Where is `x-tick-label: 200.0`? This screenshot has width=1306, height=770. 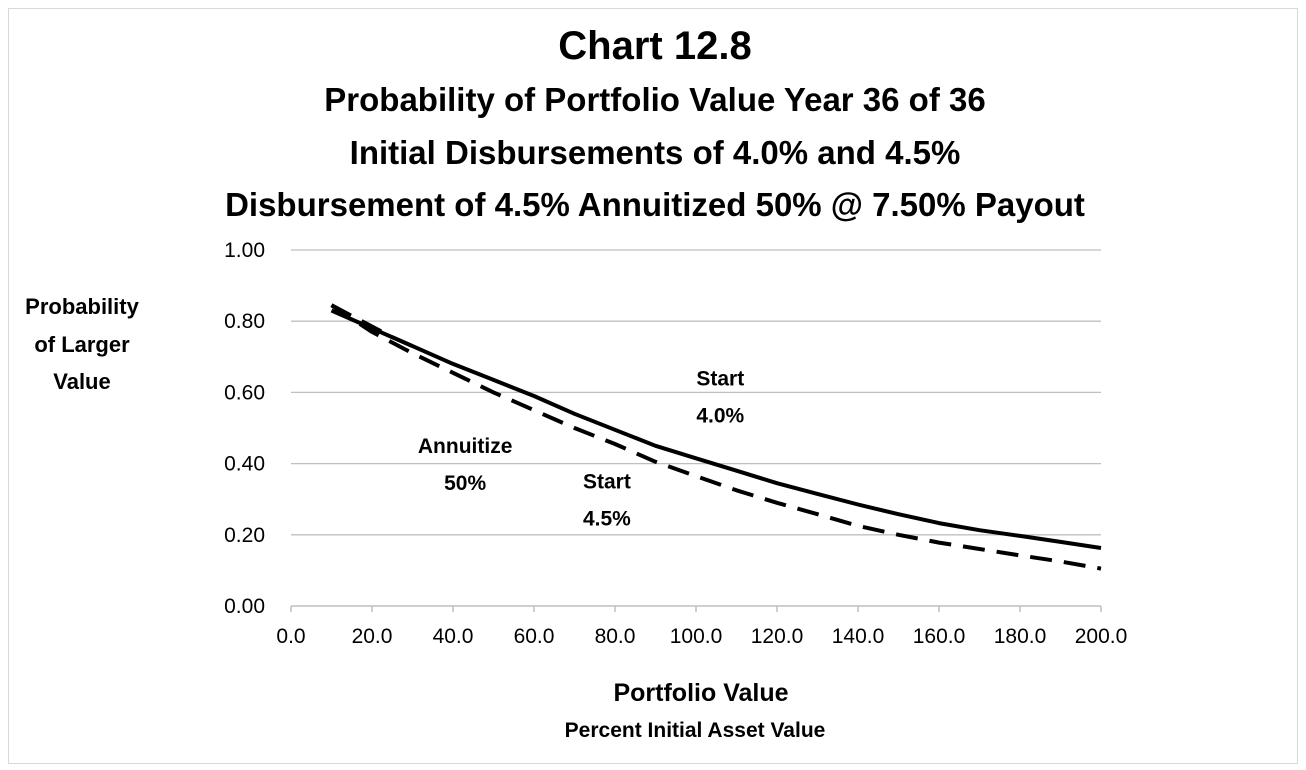
x-tick-label: 200.0 is located at coordinates (1101, 636).